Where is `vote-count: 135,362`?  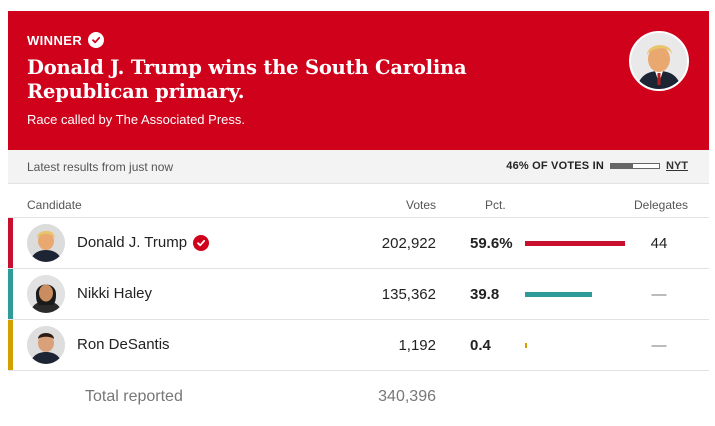 vote-count: 135,362 is located at coordinates (408, 294).